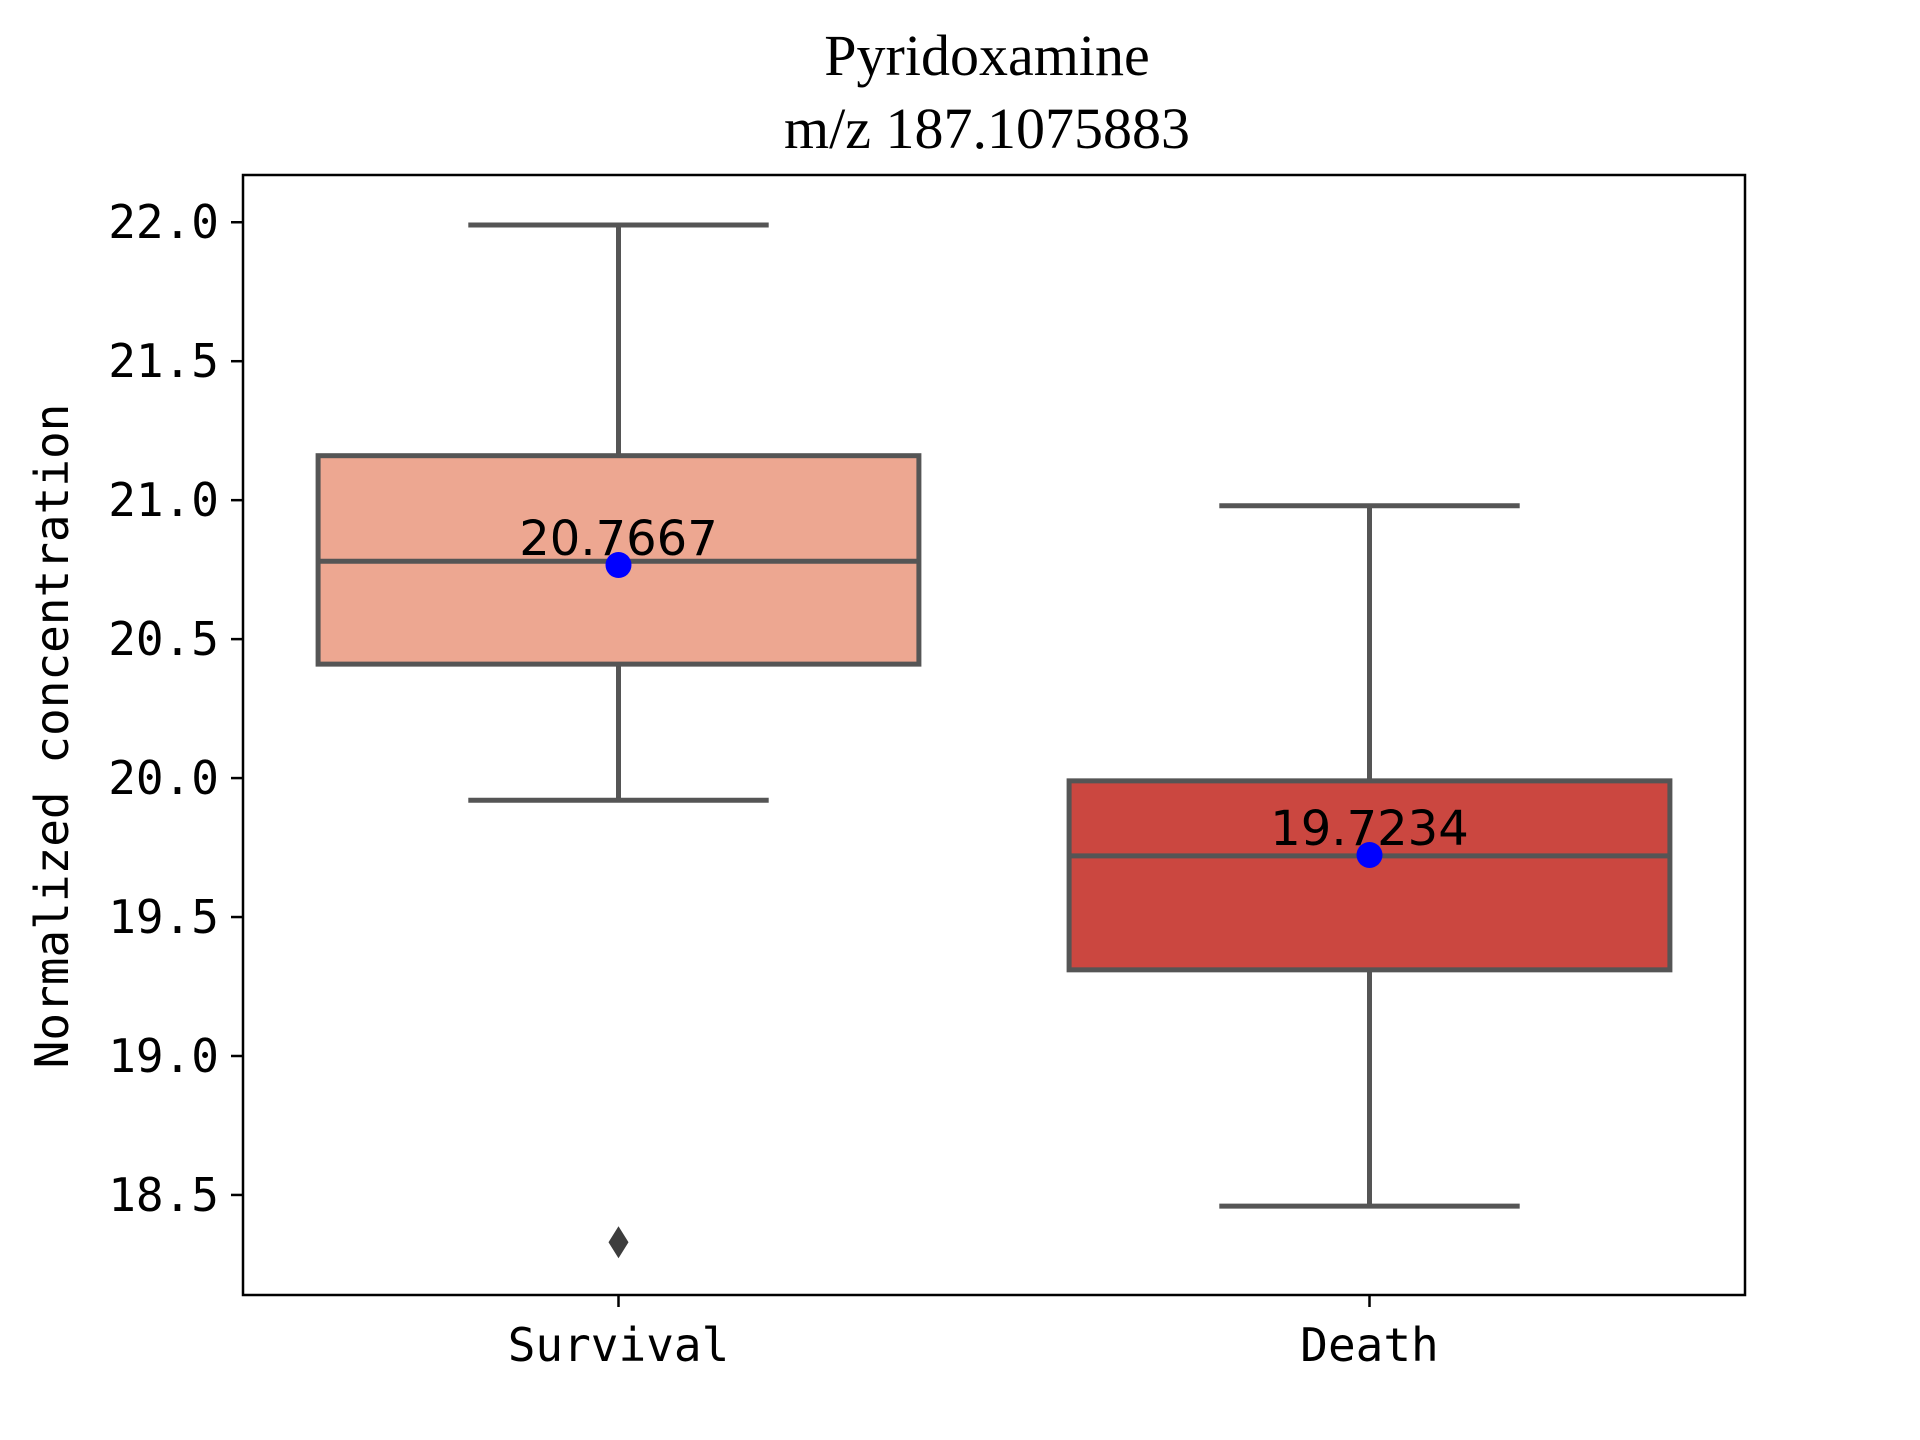 The image size is (1920, 1440). I want to click on chart-subtitle: m/z 187.1075883, so click(987, 128).